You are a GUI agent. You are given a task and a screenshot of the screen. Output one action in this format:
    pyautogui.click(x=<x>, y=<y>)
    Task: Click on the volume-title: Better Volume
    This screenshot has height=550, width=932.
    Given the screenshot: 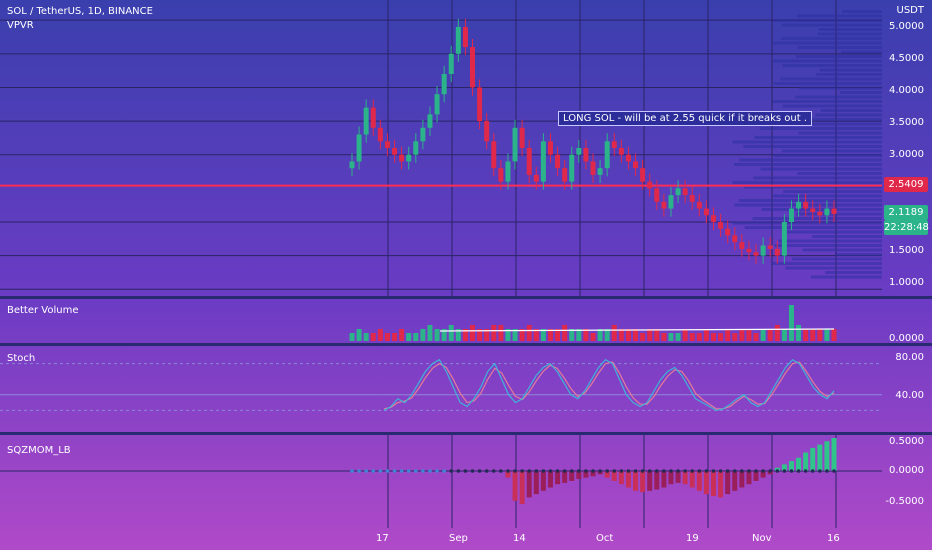 What is the action you would take?
    pyautogui.click(x=43, y=310)
    